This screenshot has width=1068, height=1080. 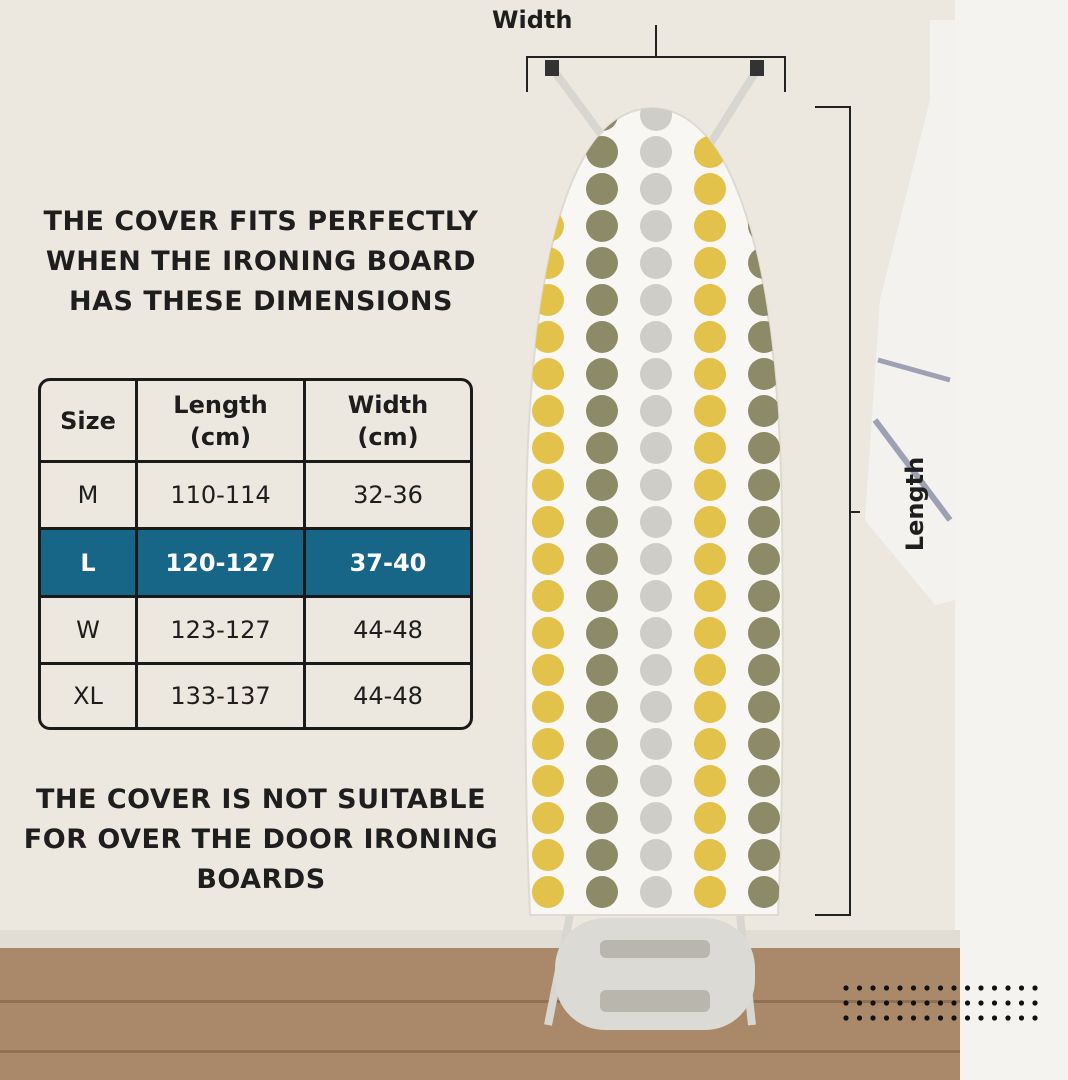 What do you see at coordinates (655, 974) in the screenshot?
I see `board-stand` at bounding box center [655, 974].